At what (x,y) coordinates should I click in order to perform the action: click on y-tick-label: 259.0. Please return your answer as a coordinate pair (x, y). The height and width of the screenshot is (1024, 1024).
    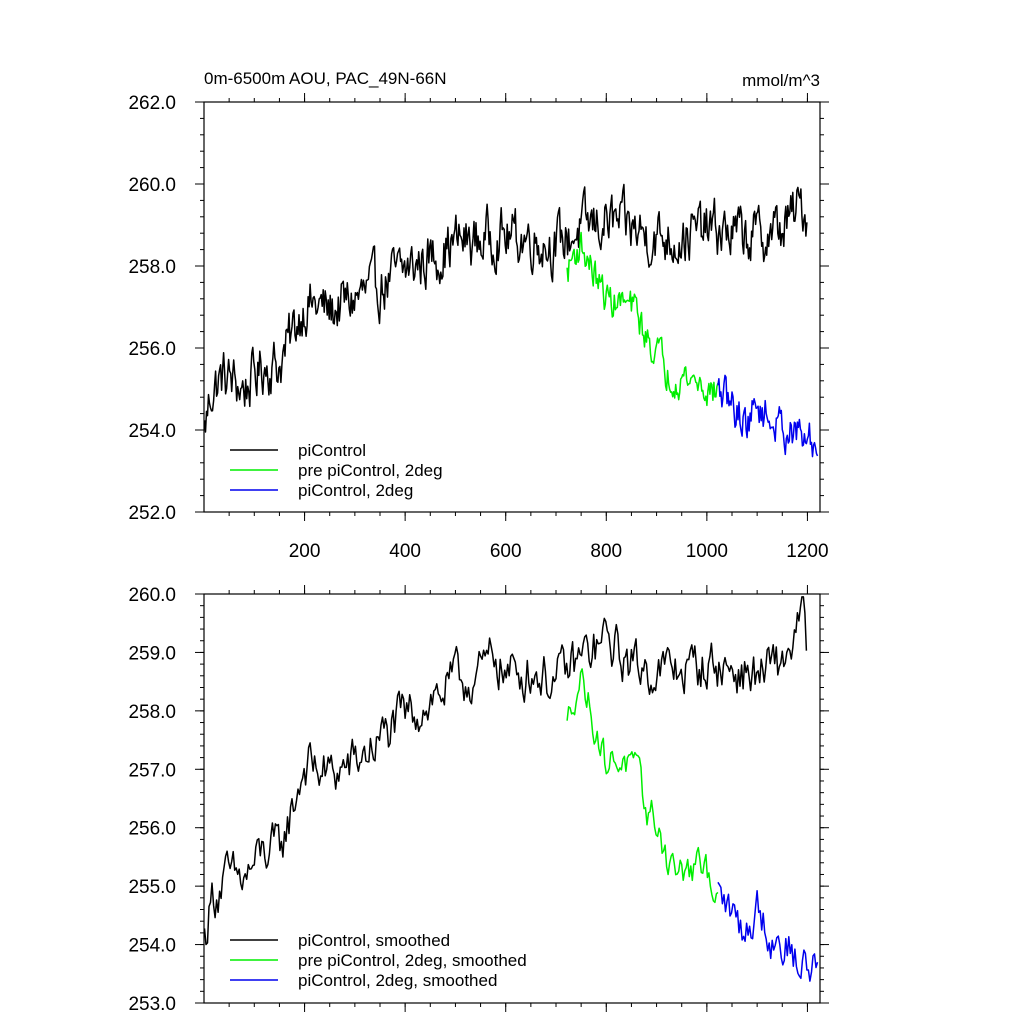
    Looking at the image, I should click on (152, 653).